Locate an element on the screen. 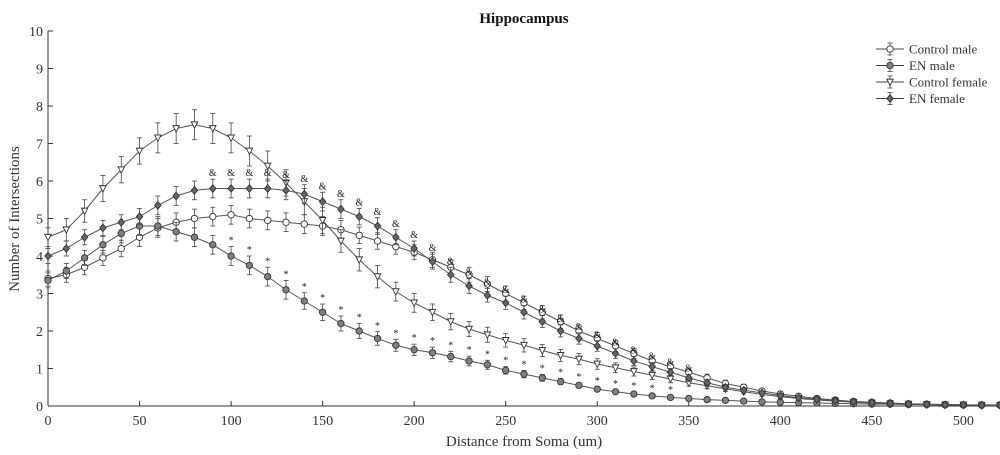 The height and width of the screenshot is (455, 1000). y-tick-label: 8 is located at coordinates (39, 107).